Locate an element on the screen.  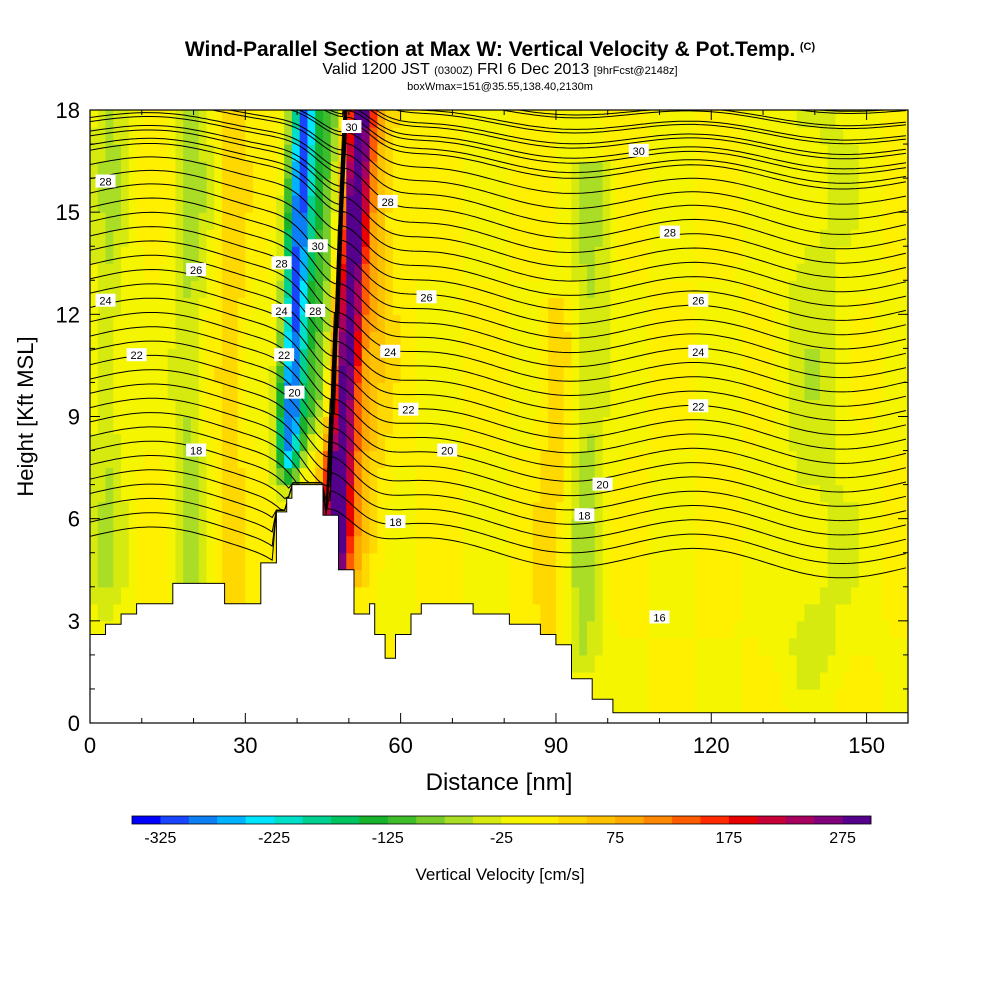
isoline-label: 28 is located at coordinates (281, 264).